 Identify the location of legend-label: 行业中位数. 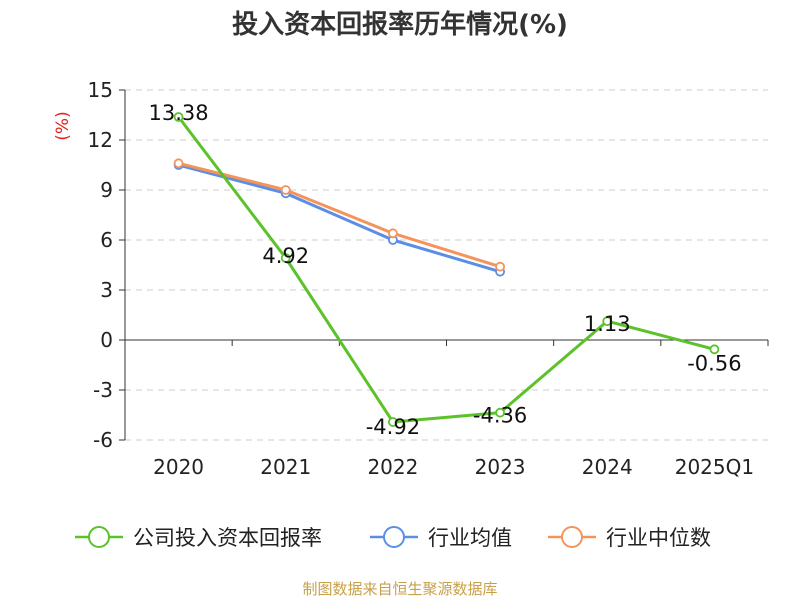
(658, 538).